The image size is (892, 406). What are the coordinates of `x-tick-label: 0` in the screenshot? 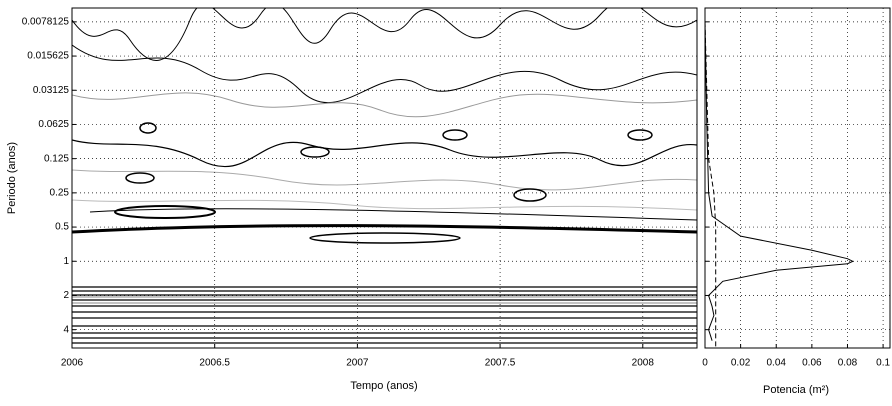 It's located at (705, 363).